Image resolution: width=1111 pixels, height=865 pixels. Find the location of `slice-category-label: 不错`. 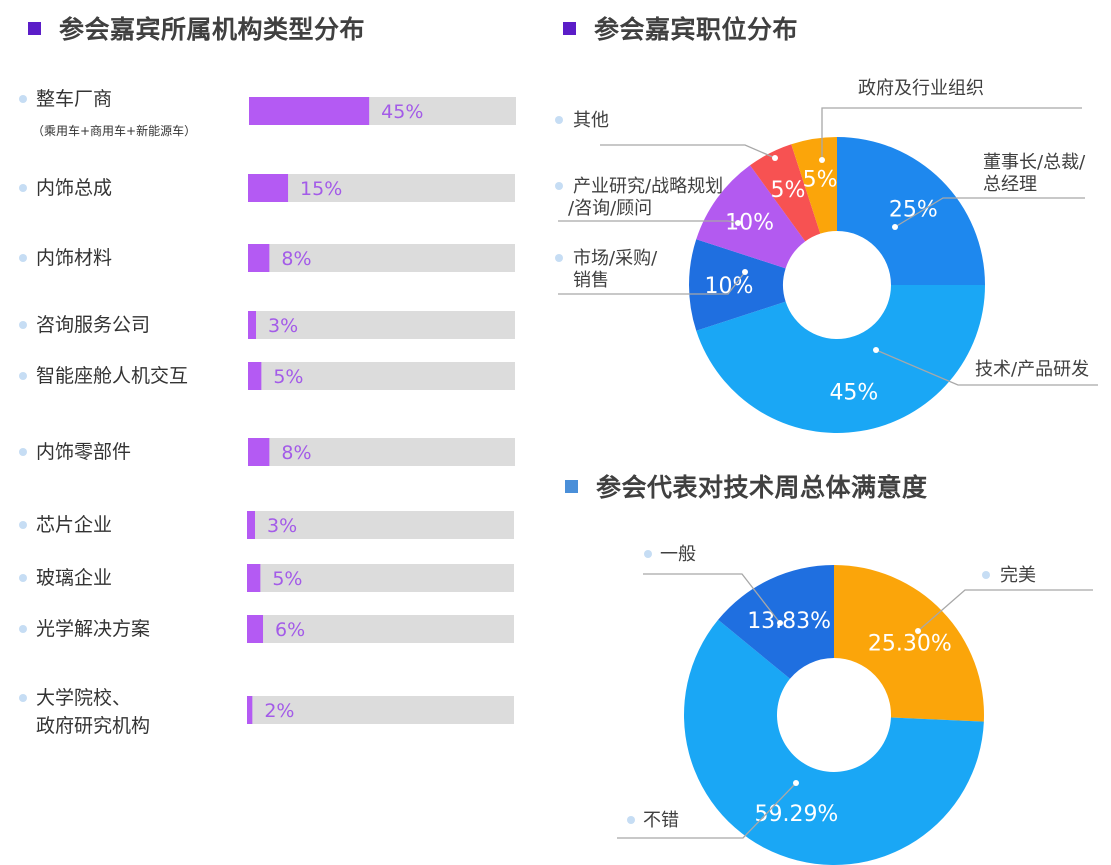

slice-category-label: 不错 is located at coordinates (661, 820).